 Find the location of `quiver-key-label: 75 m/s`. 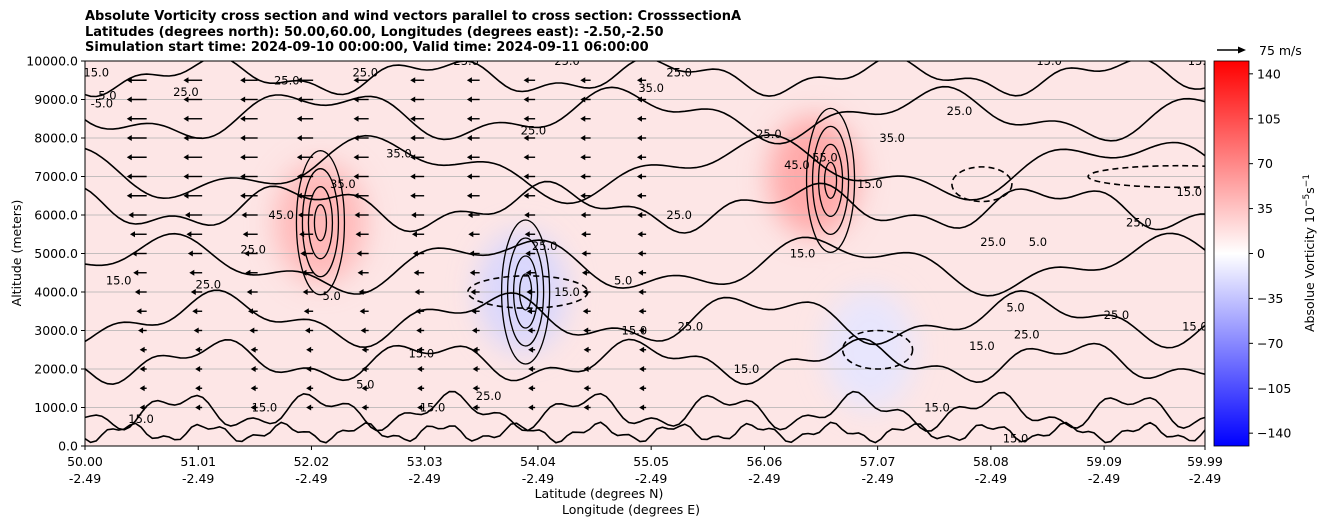

quiver-key-label: 75 m/s is located at coordinates (1280, 50).